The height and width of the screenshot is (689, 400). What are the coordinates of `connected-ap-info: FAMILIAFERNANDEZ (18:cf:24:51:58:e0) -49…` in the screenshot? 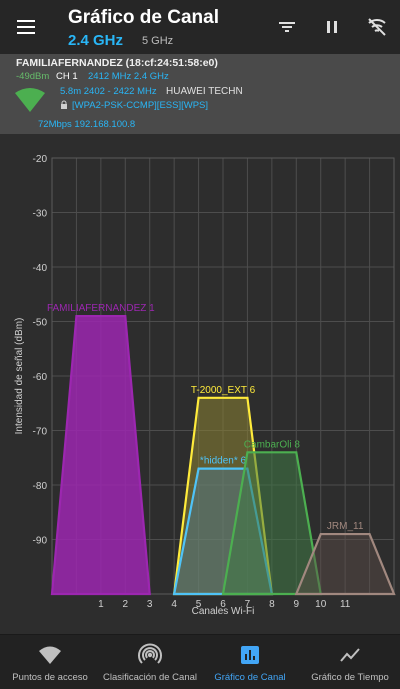 It's located at (200, 94).